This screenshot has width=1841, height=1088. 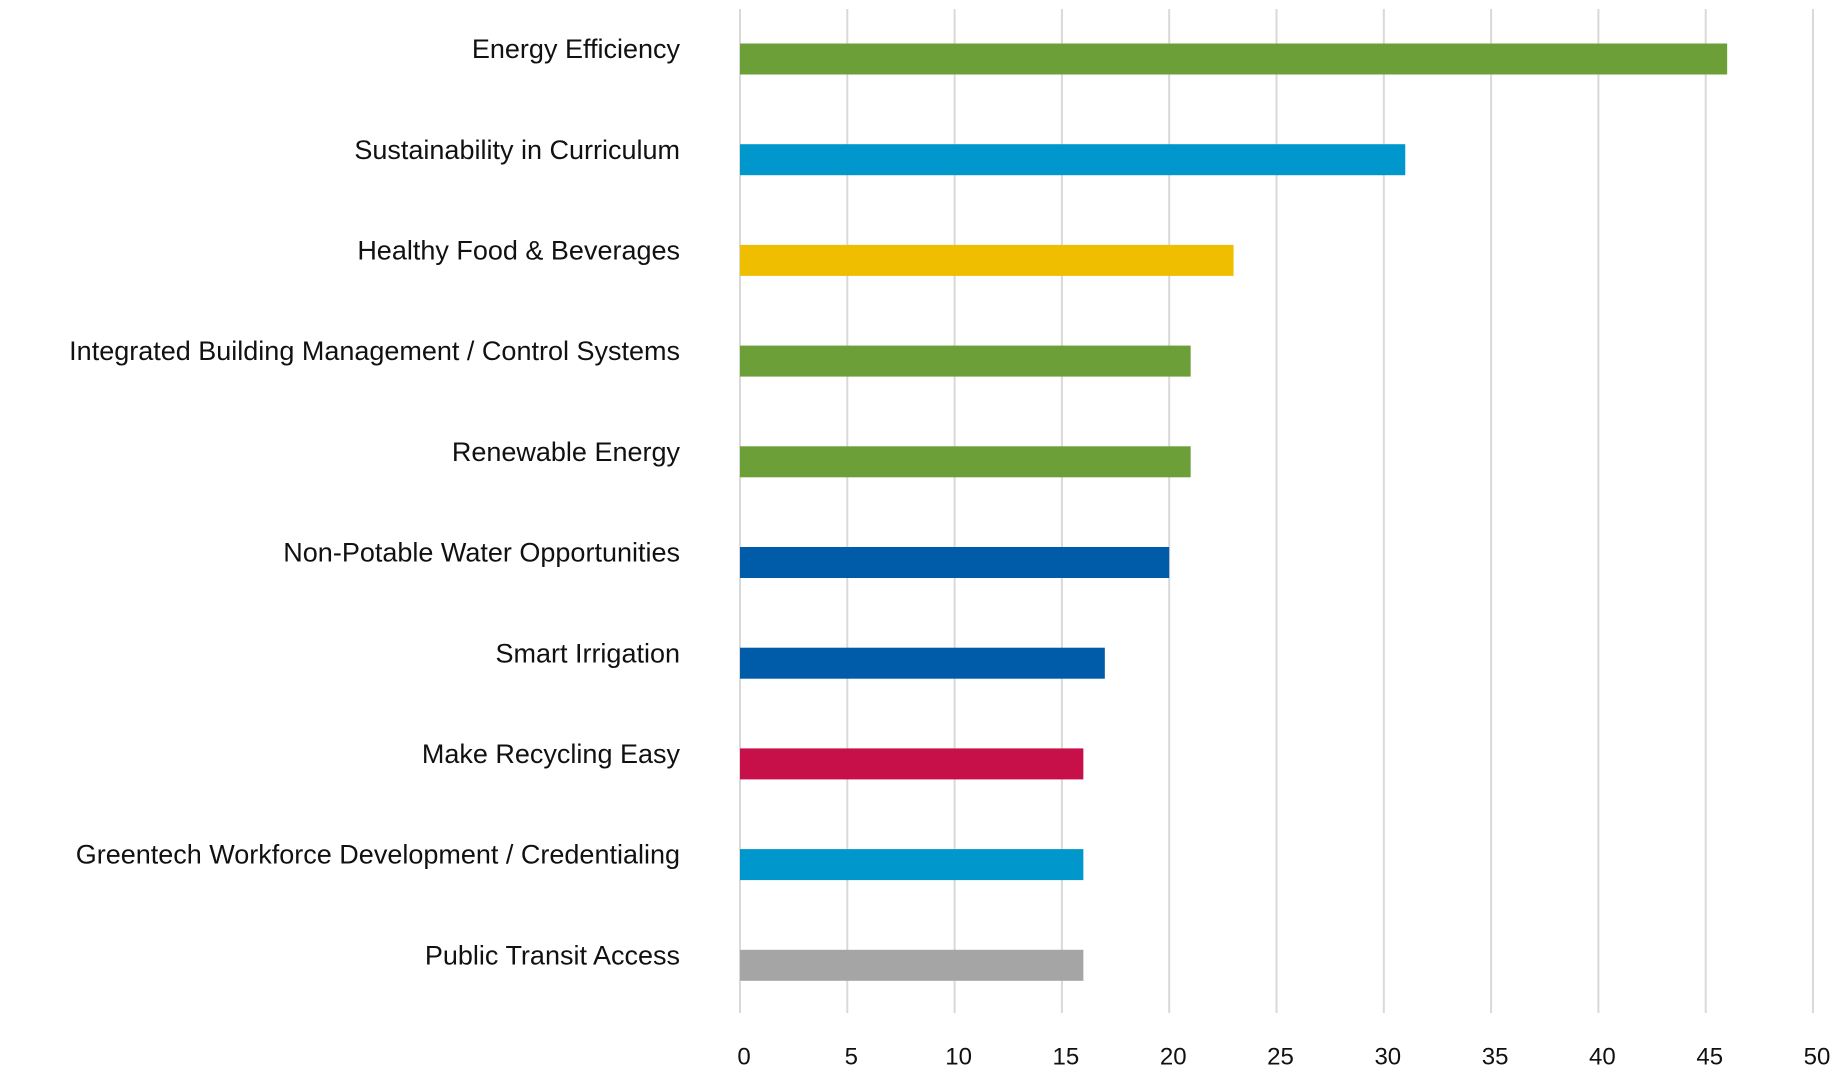 I want to click on category-label: Non-Potable Water Opportunities, so click(x=481, y=553).